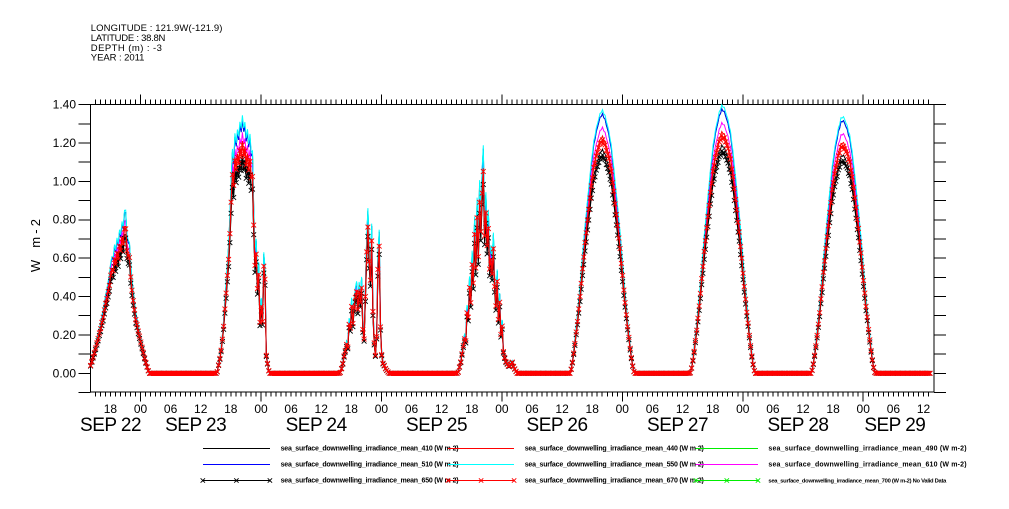 The height and width of the screenshot is (509, 1009). Describe the element at coordinates (196, 425) in the screenshot. I see `svg-text: SEP 23` at that location.